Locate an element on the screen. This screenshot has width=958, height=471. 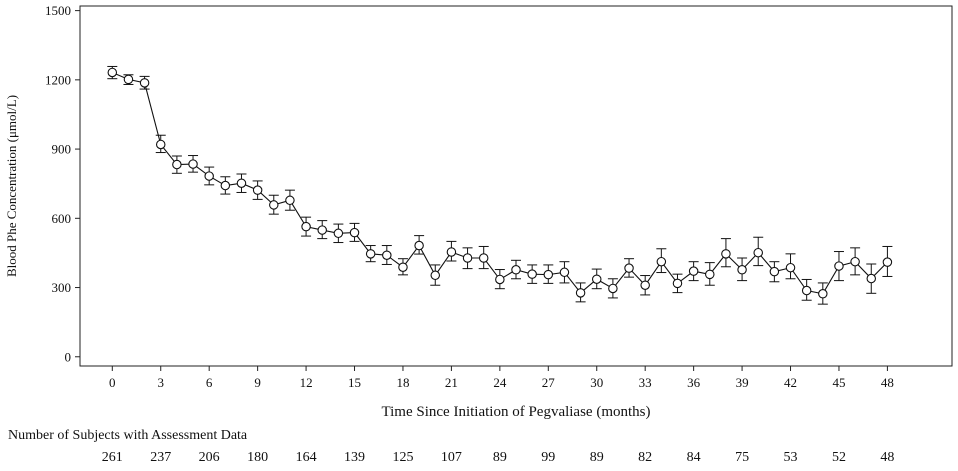
x-tick-label: 33 is located at coordinates (645, 382).